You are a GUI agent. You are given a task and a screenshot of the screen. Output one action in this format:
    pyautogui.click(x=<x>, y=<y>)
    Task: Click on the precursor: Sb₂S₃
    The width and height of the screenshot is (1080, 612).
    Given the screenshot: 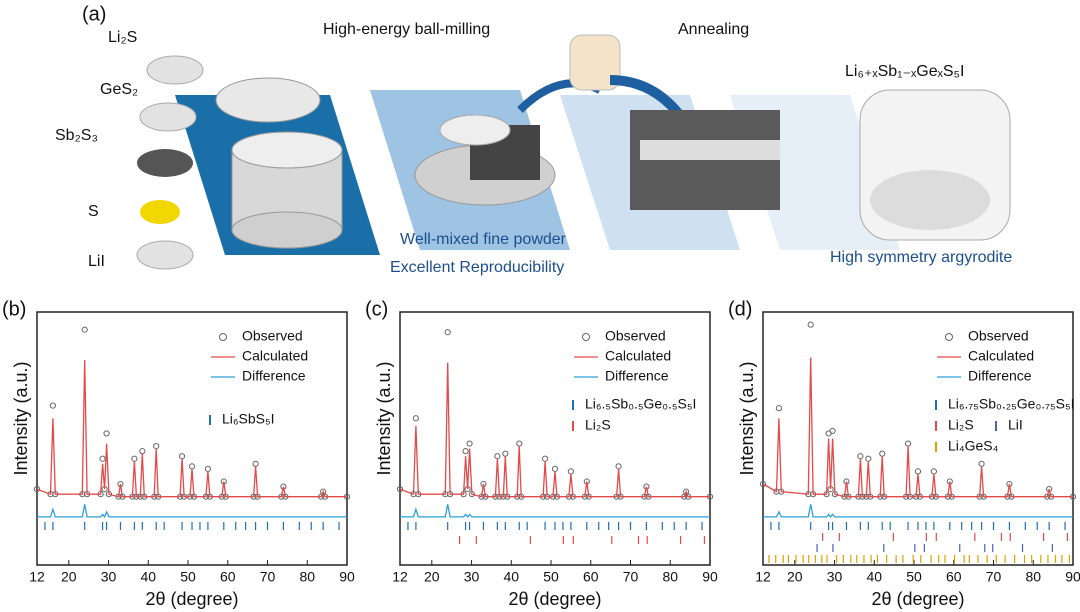 What is the action you would take?
    pyautogui.click(x=76, y=135)
    